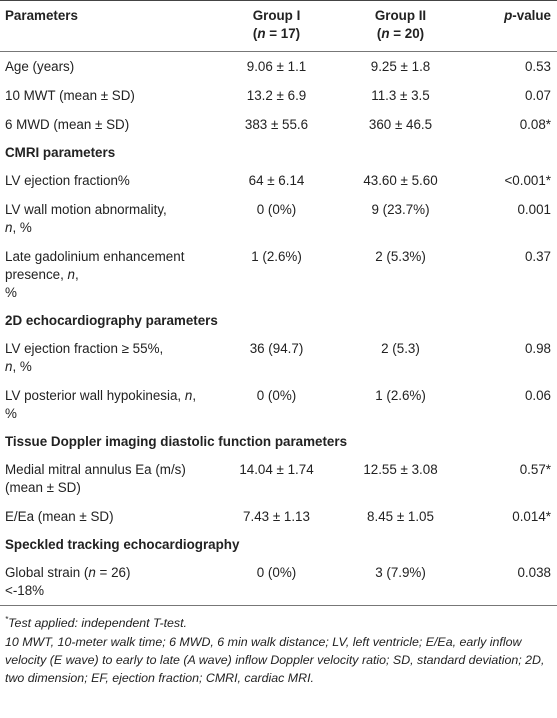 The image size is (557, 718). What do you see at coordinates (22, 366) in the screenshot?
I see `row-label-lvef55-unit: , %` at bounding box center [22, 366].